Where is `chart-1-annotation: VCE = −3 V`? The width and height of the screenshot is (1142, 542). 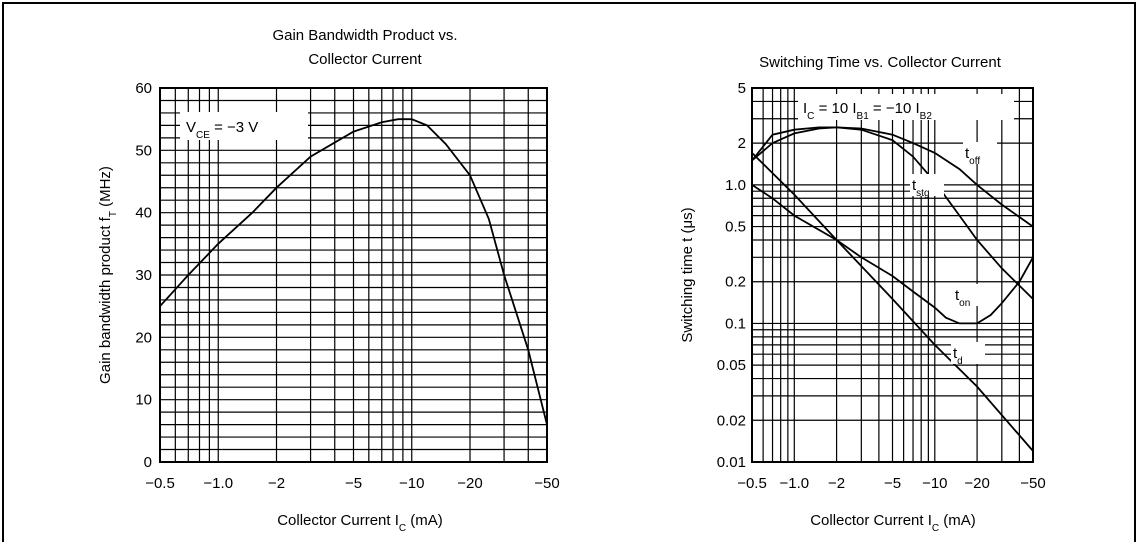
chart-1-annotation: VCE = −3 V is located at coordinates (222, 130).